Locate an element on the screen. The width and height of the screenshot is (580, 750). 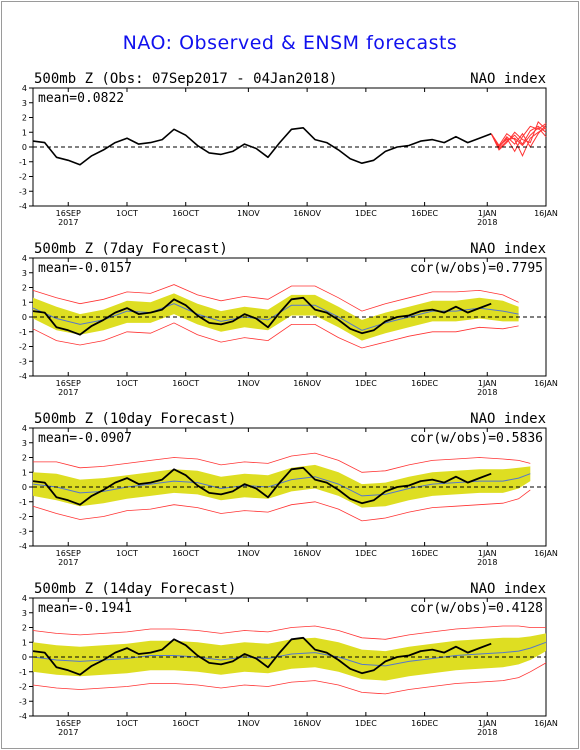
mean-label: mean=0.0822 is located at coordinates (81, 98).